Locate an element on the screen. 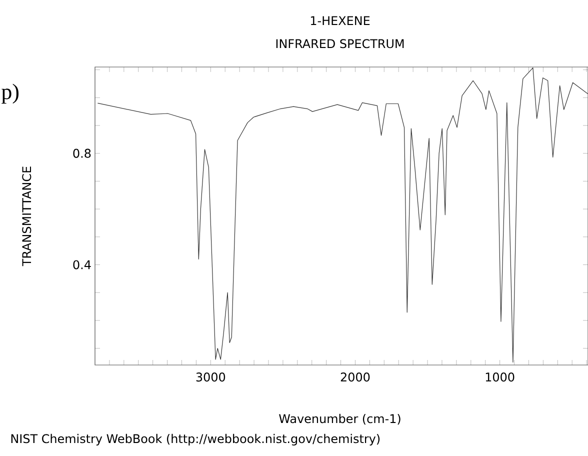 This screenshot has height=456, width=588. y-tick-label: 0.8 is located at coordinates (82, 153).